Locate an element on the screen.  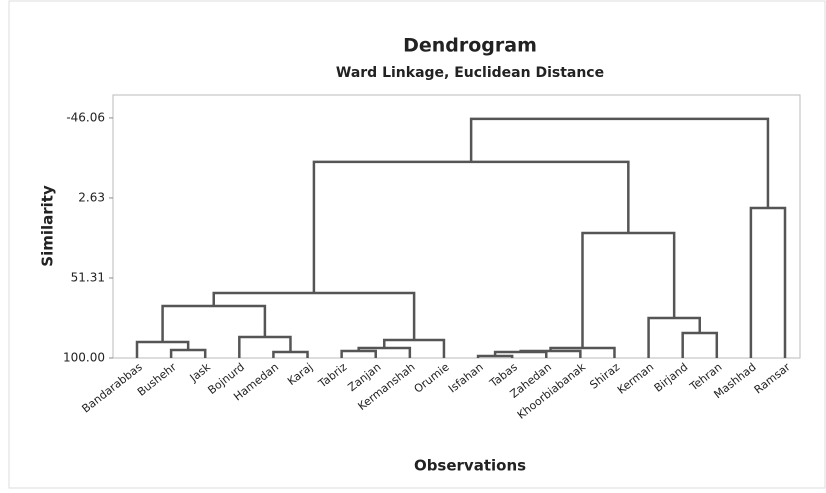
y-tick-label: 100.00 is located at coordinates (84, 358).